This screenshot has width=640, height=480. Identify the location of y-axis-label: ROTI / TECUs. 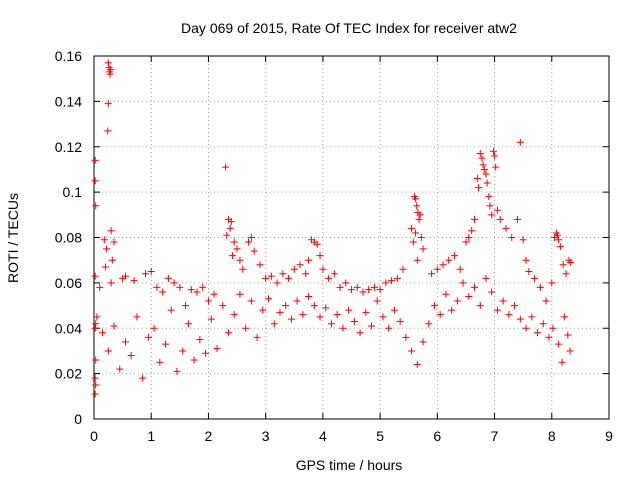
(13, 238).